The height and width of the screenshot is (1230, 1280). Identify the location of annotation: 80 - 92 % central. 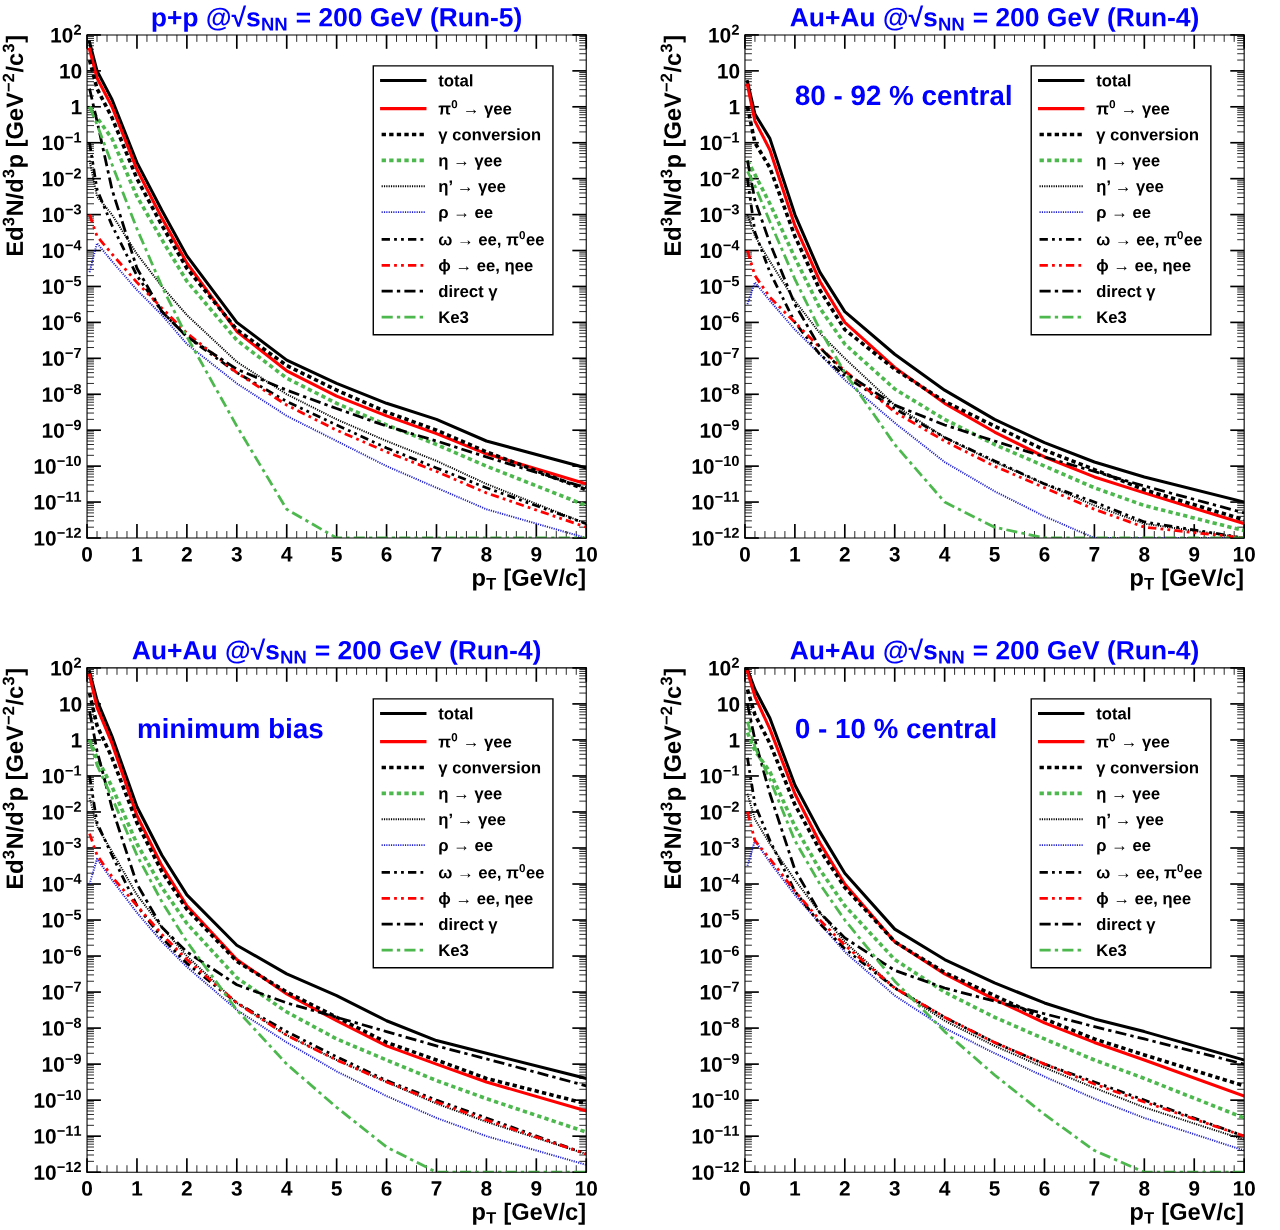
(903, 95).